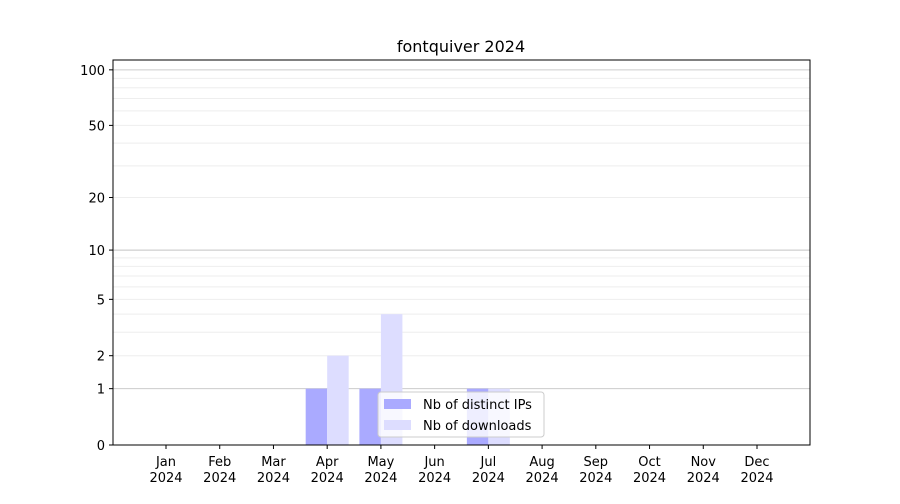 The width and height of the screenshot is (900, 504). I want to click on y-tick-label: 100, so click(92, 71).